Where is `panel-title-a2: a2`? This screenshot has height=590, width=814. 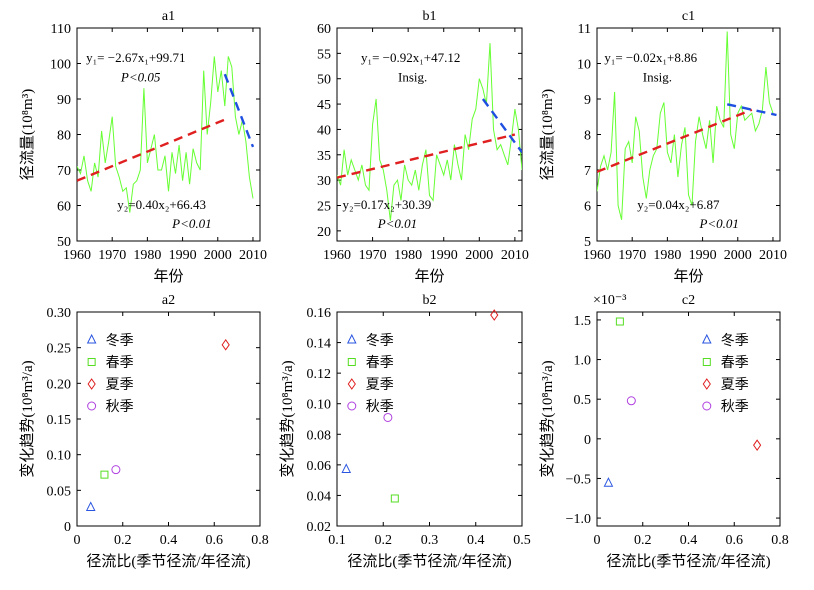
panel-title-a2: a2 is located at coordinates (168, 300).